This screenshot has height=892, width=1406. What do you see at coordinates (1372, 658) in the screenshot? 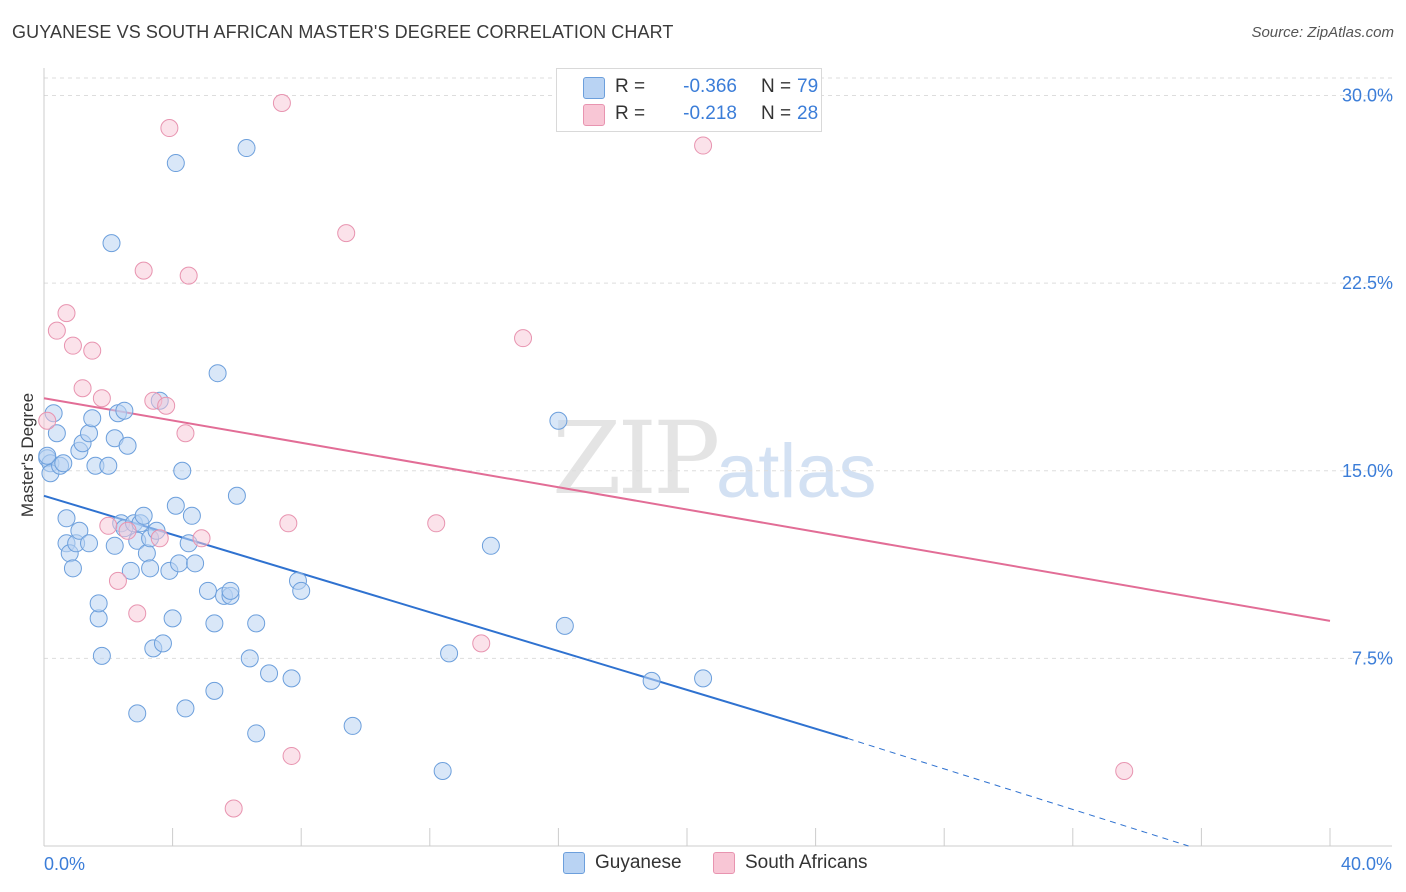
I see `y-tick-label: 7.5%` at bounding box center [1372, 658].